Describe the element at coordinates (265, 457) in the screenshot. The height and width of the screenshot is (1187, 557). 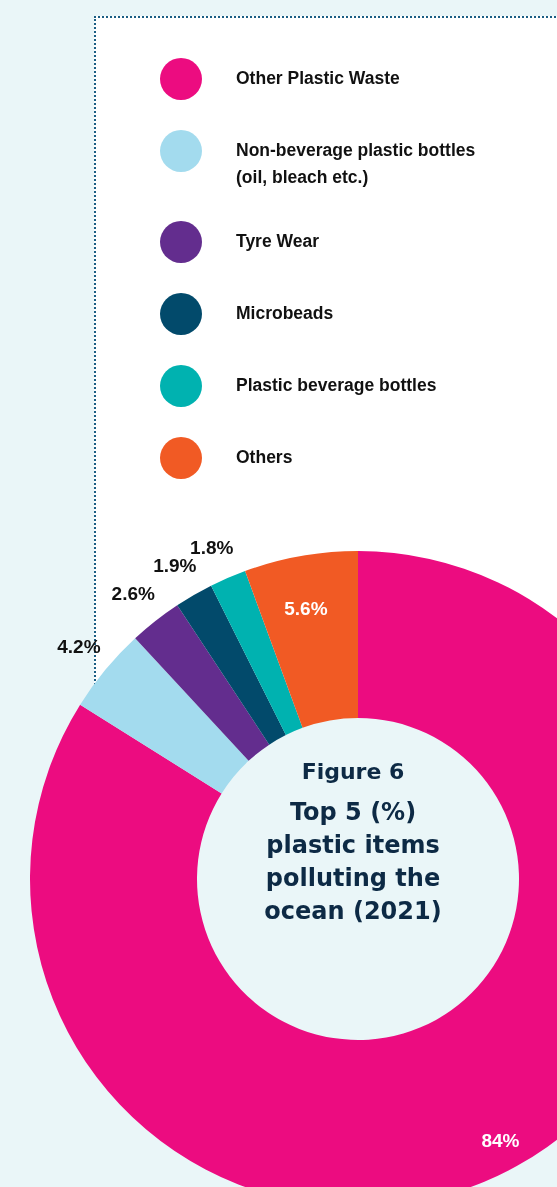
I see `legend-label: Others` at that location.